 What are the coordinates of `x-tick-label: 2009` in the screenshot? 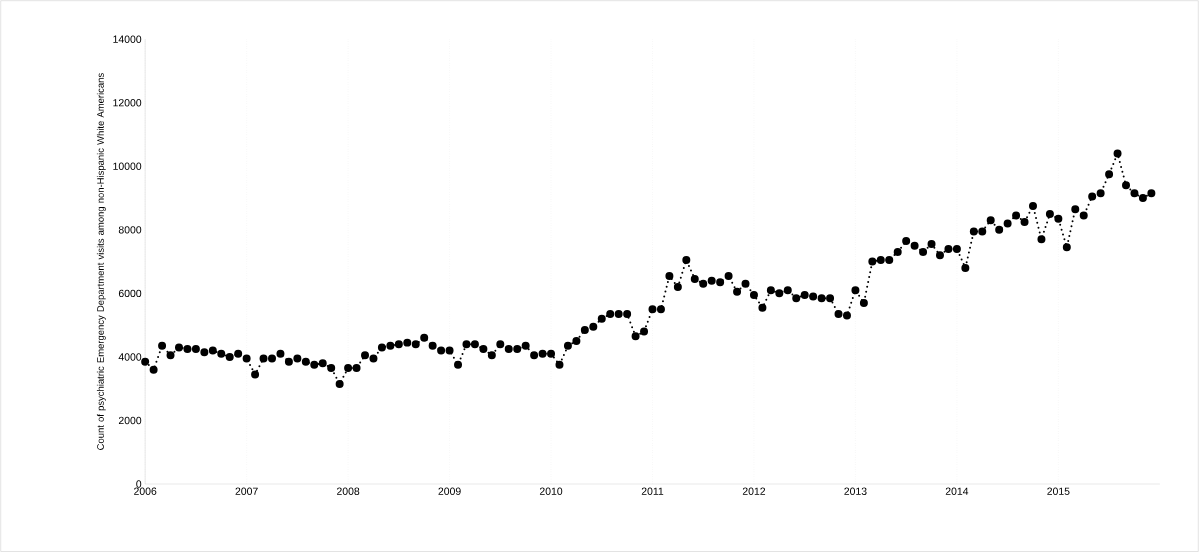 It's located at (449, 491).